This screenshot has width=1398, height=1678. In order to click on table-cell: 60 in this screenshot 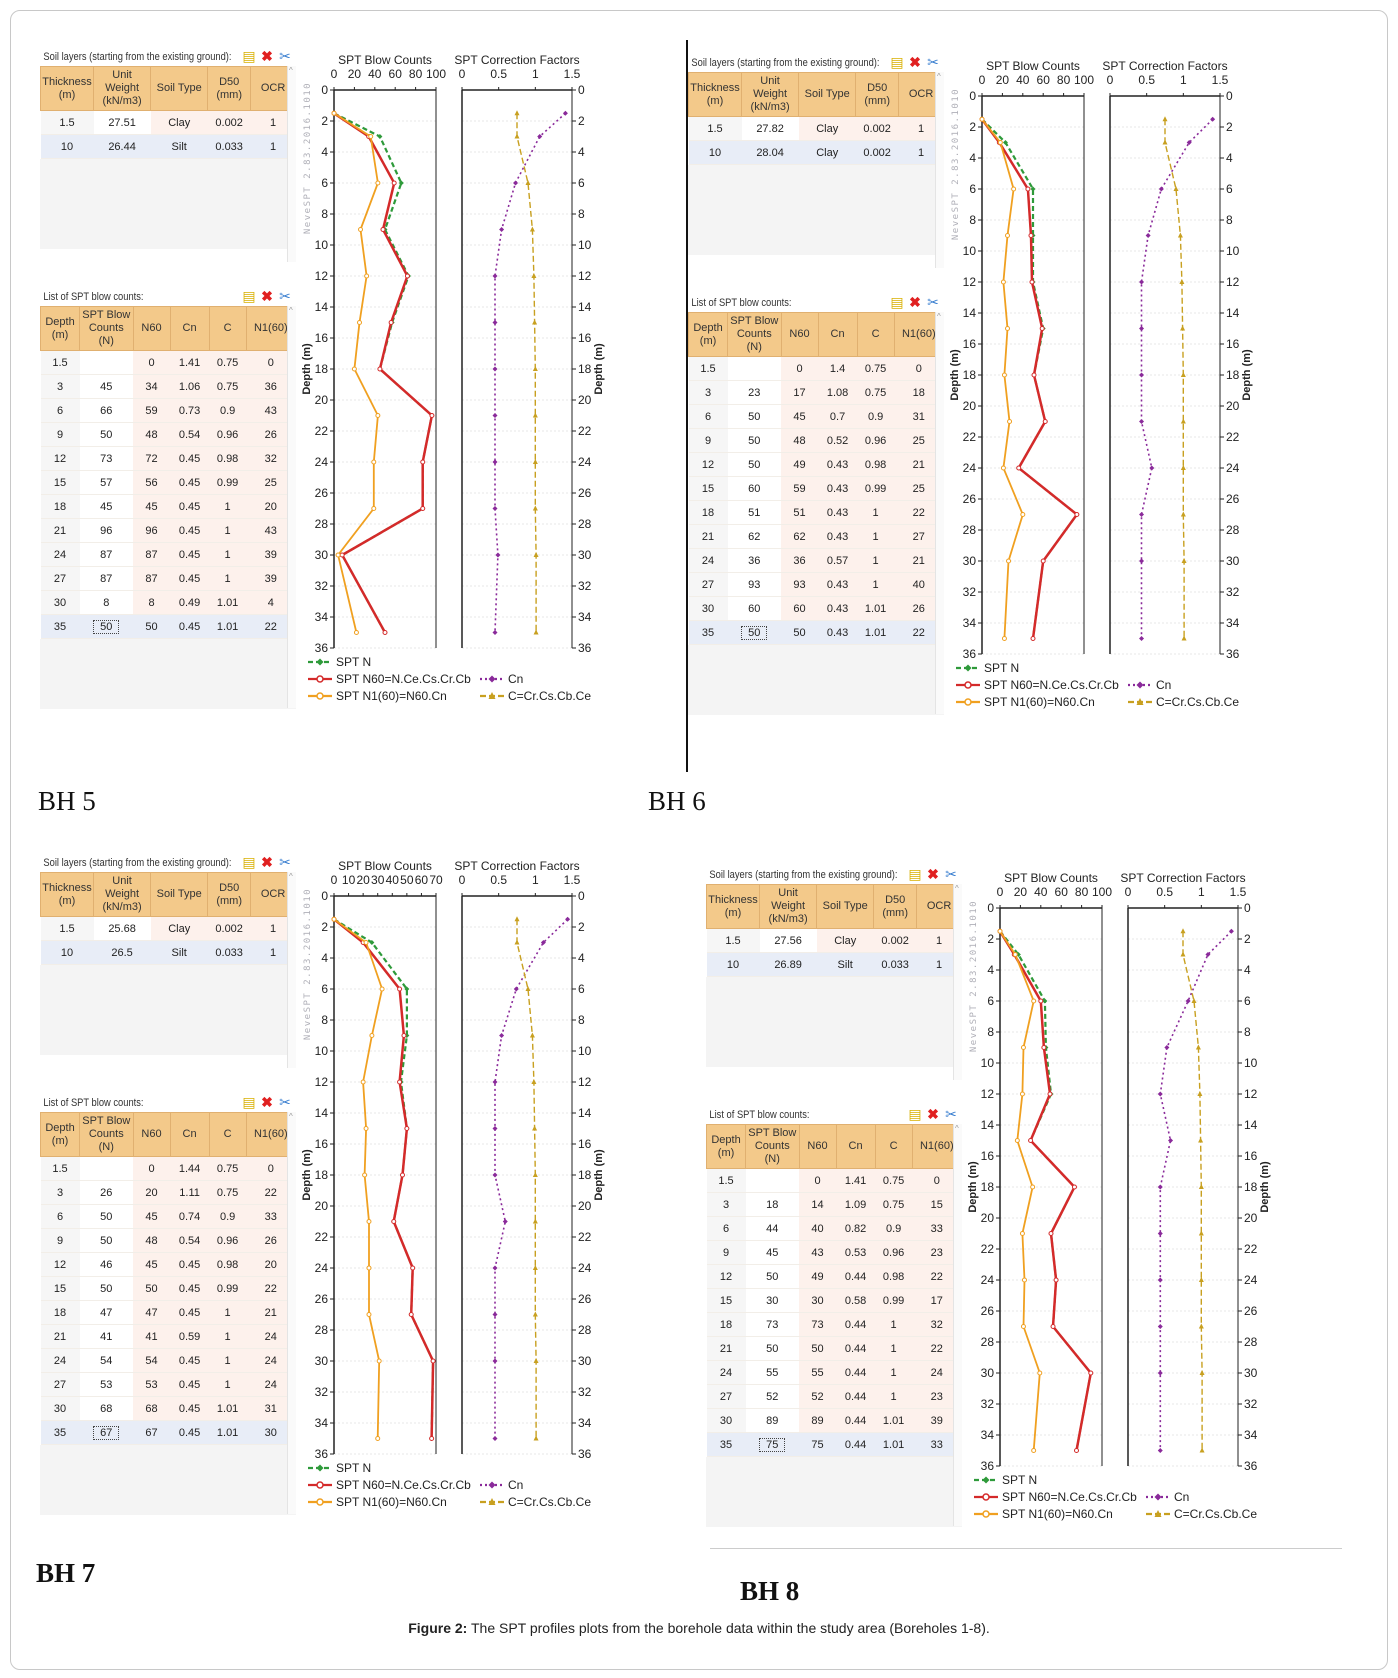, I will do `click(800, 608)`.